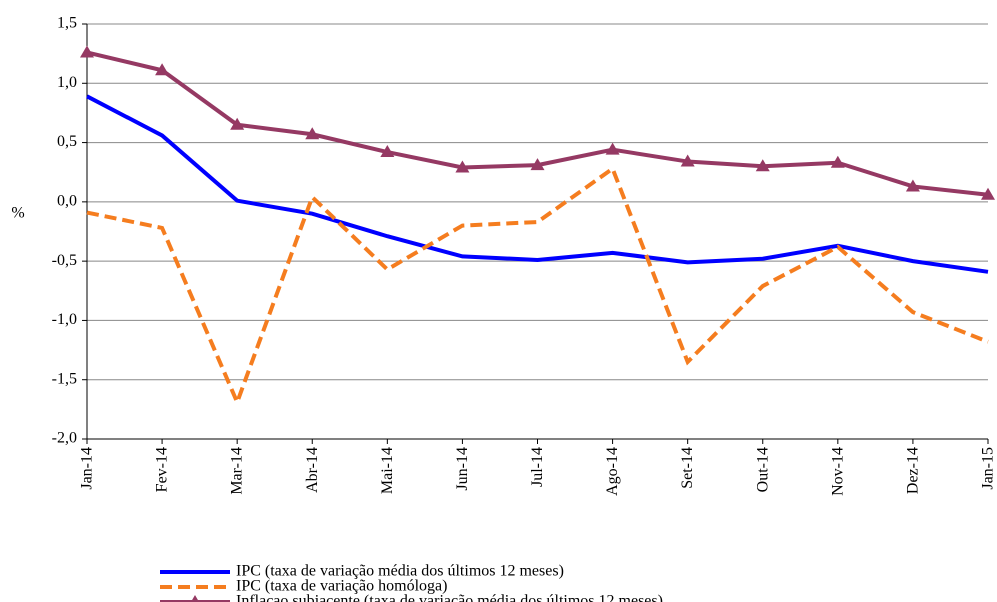  What do you see at coordinates (67, 141) in the screenshot?
I see `y-tick-label: 0,5` at bounding box center [67, 141].